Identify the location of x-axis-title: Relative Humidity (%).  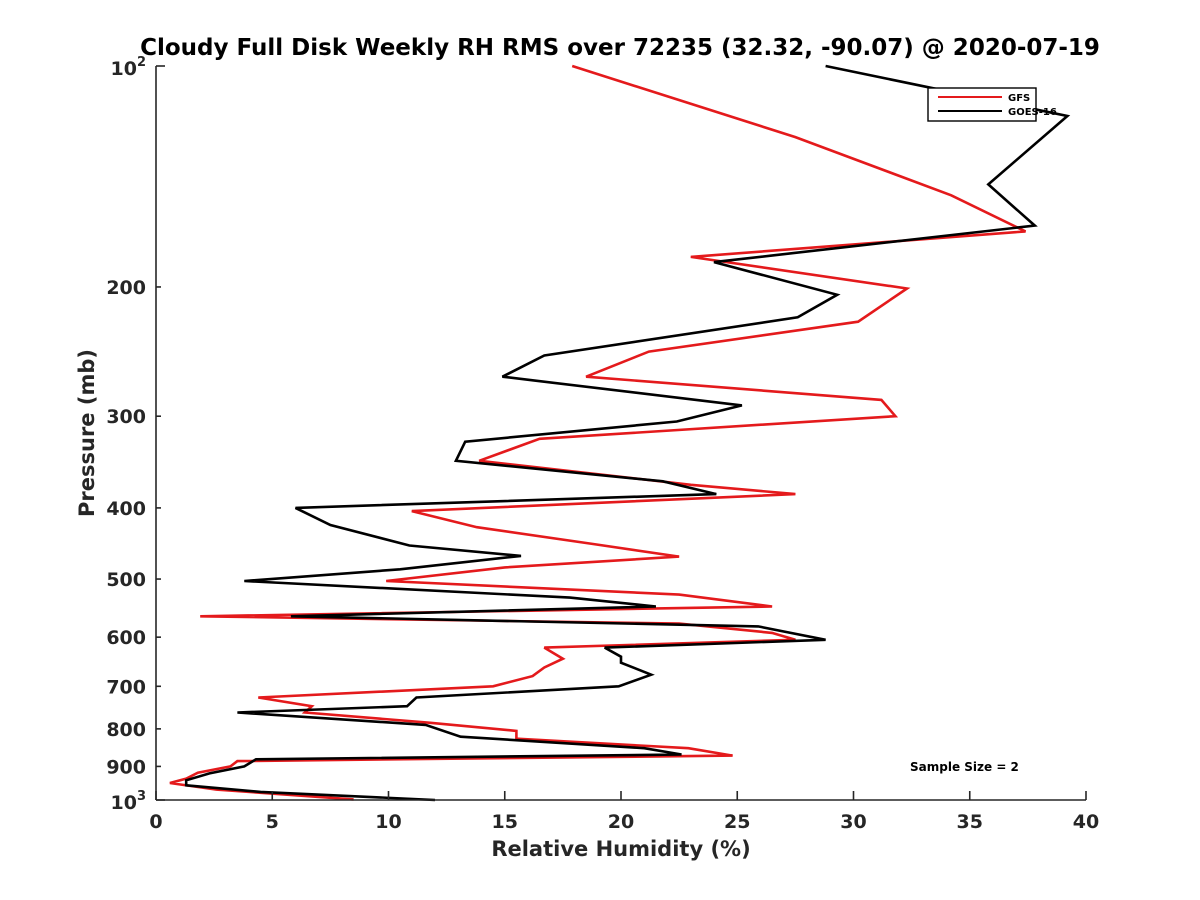
(620, 849).